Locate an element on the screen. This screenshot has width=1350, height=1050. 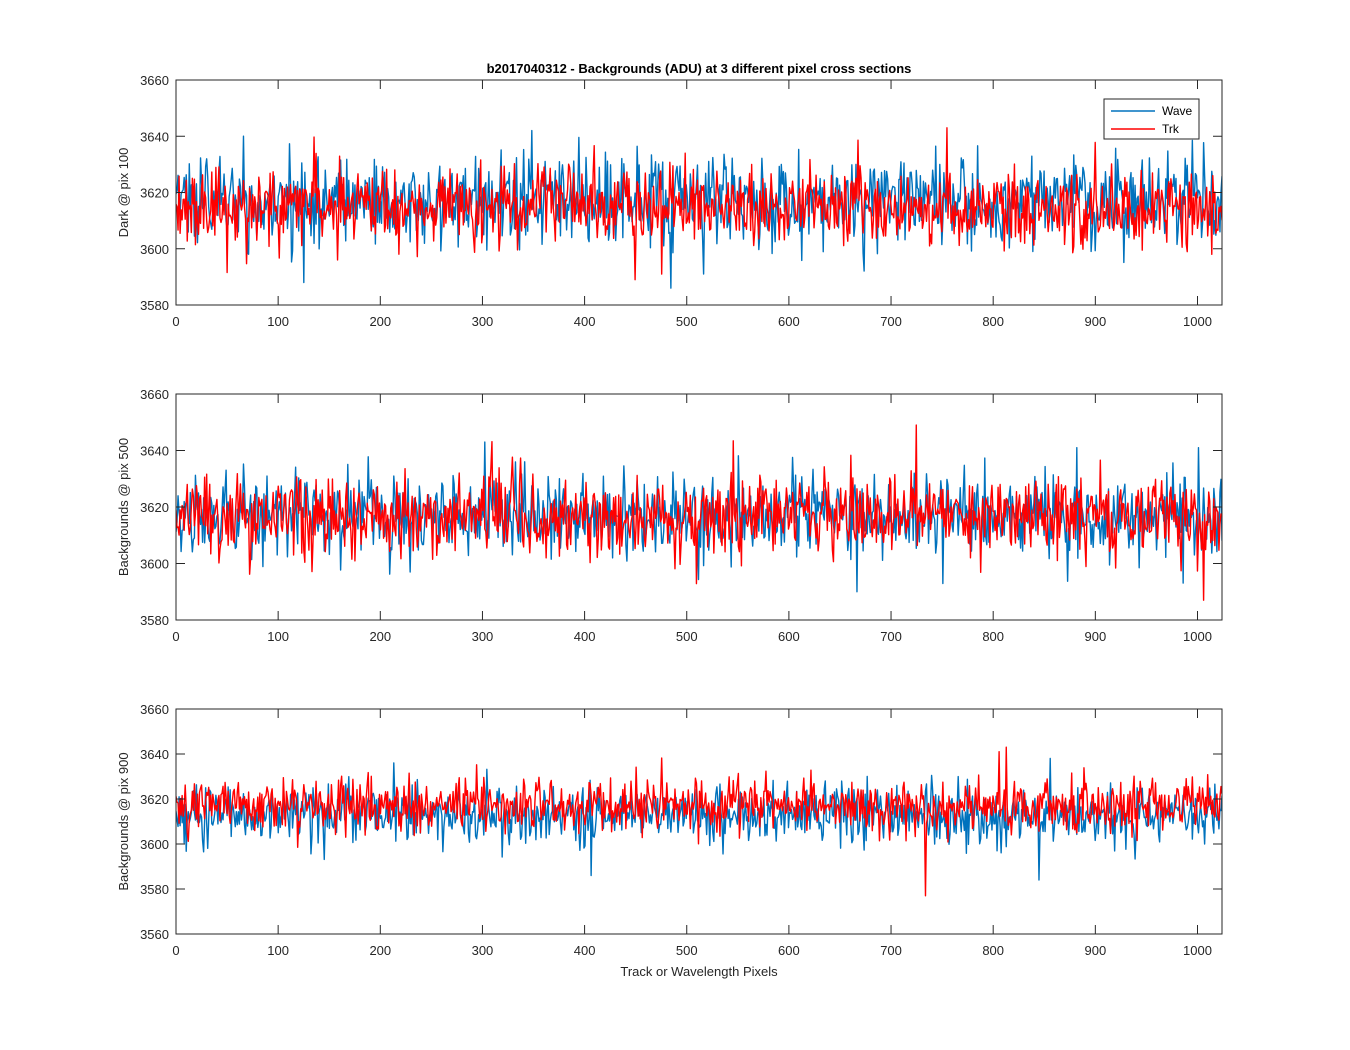
legend-label-trk: Trk is located at coordinates (1171, 129).